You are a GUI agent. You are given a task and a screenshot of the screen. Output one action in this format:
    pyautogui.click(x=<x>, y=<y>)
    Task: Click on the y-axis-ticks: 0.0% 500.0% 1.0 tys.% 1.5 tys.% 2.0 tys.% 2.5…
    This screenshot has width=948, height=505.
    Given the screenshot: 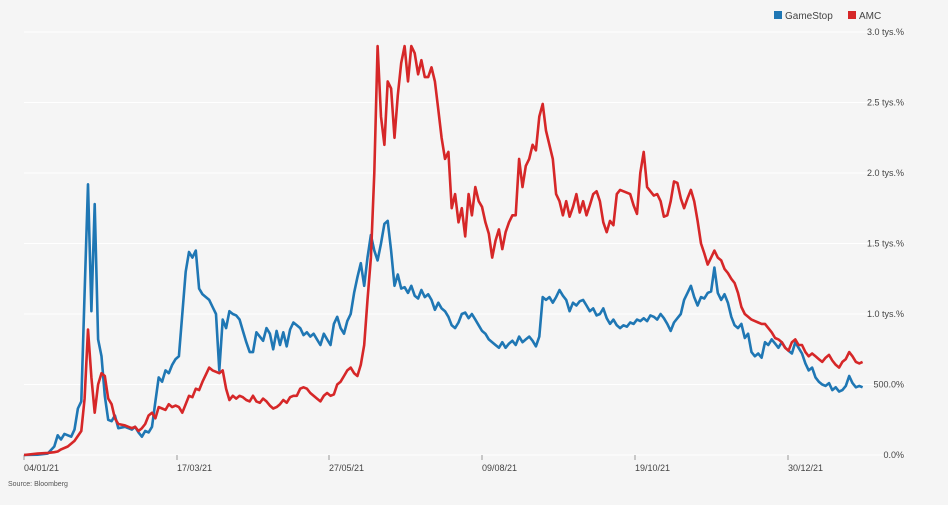 What is the action you would take?
    pyautogui.click(x=885, y=243)
    